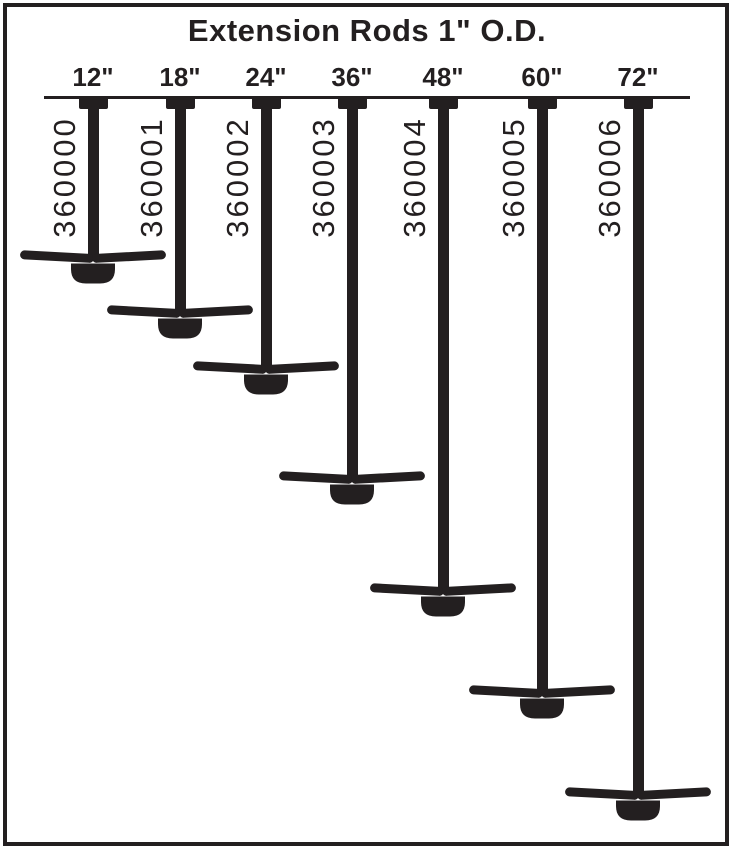  What do you see at coordinates (414, 177) in the screenshot?
I see `part-number-label: 360004` at bounding box center [414, 177].